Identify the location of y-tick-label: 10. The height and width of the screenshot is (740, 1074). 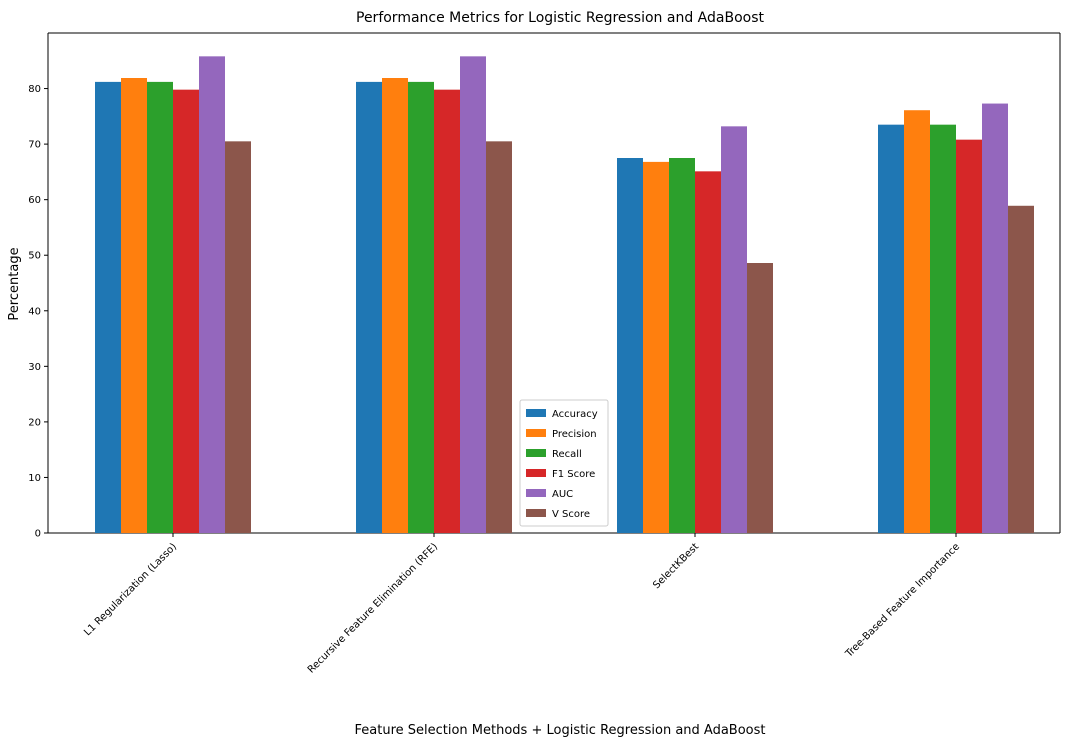
(34, 478).